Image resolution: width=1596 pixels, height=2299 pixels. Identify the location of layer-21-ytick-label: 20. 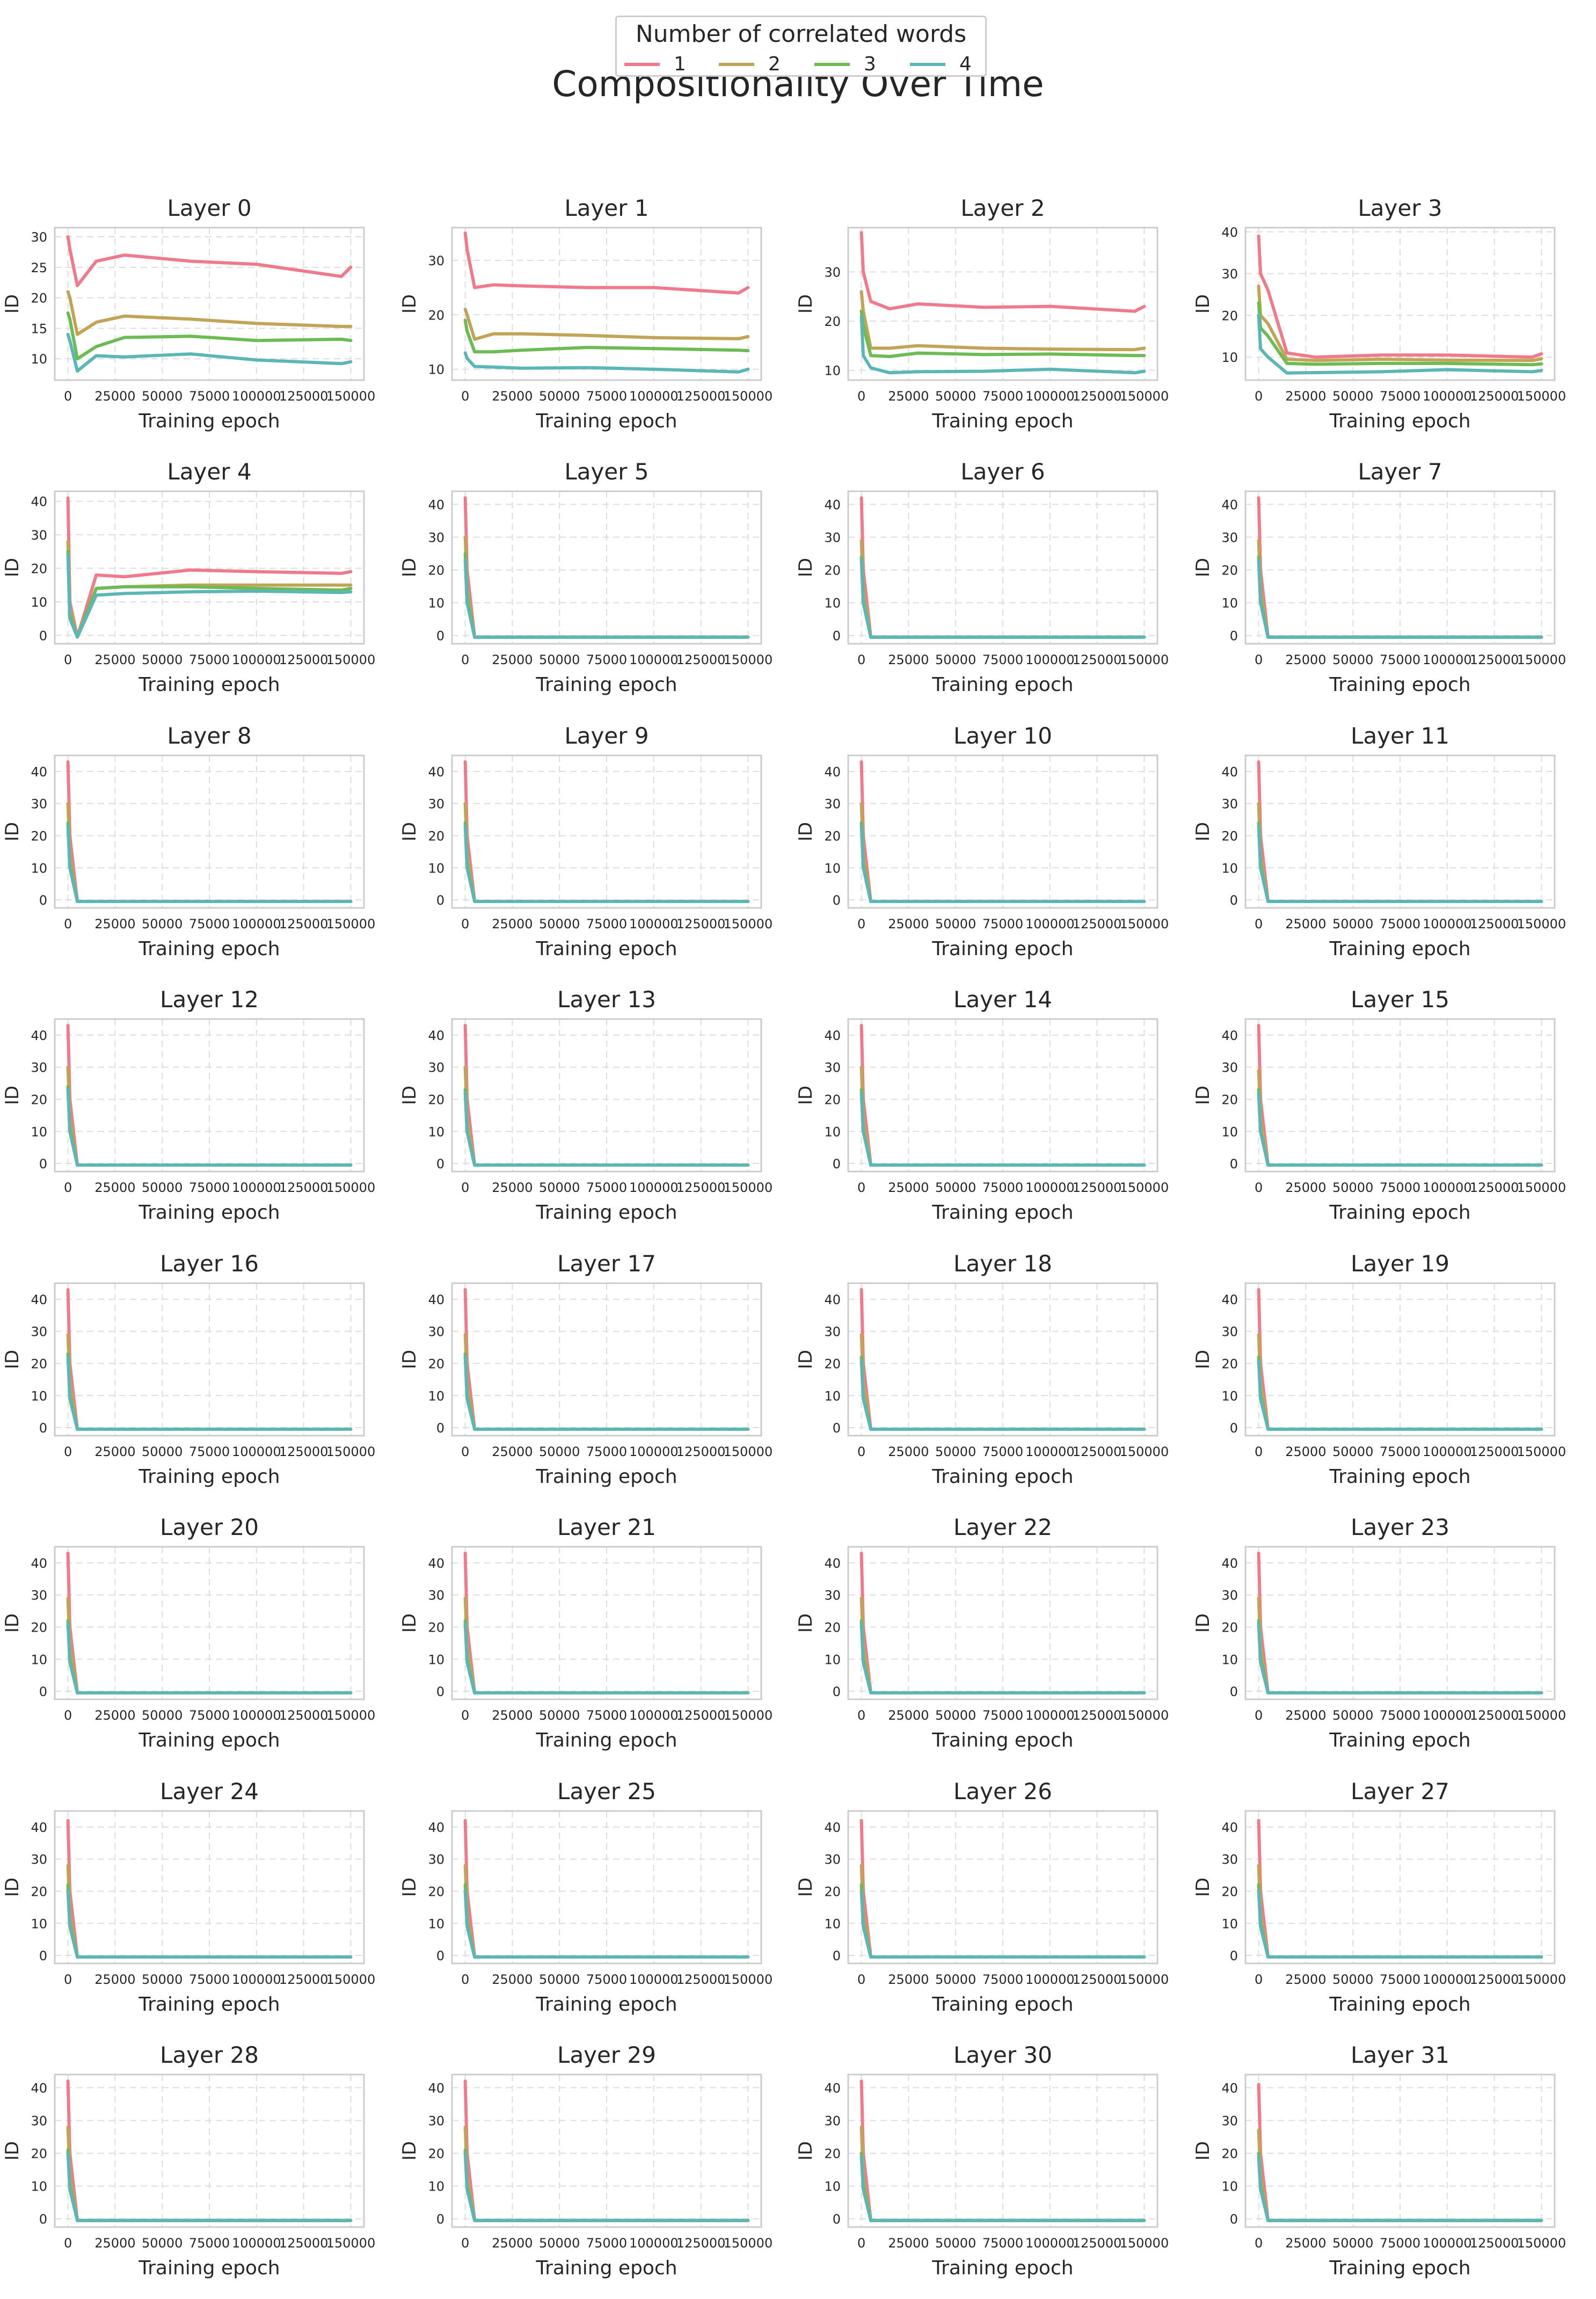
(436, 1627).